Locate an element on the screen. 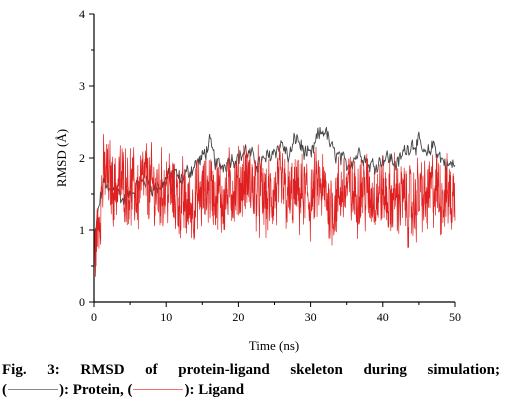 This screenshot has height=408, width=506. caption-legend: ( ): Protein, ( ): Ligand is located at coordinates (251, 390).